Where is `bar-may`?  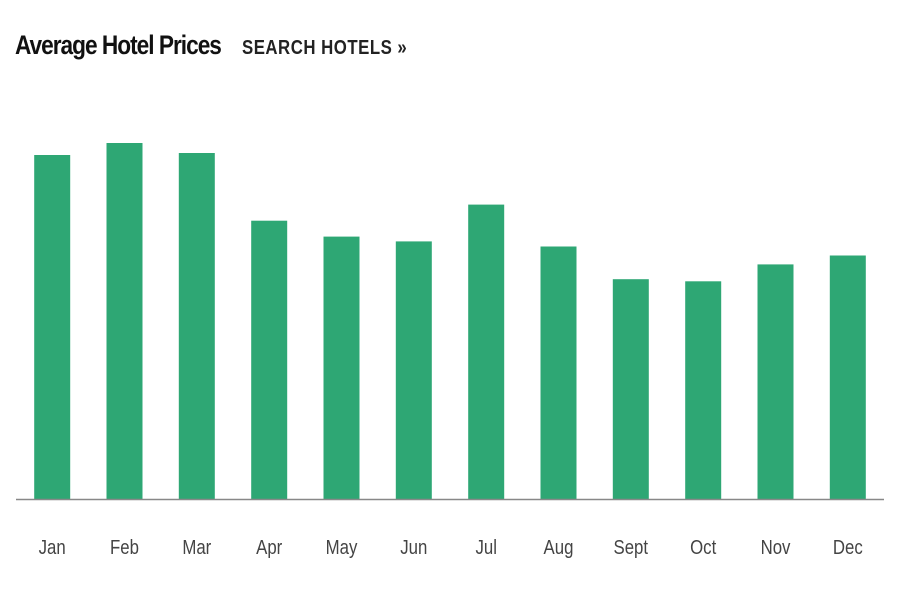
bar-may is located at coordinates (341, 367).